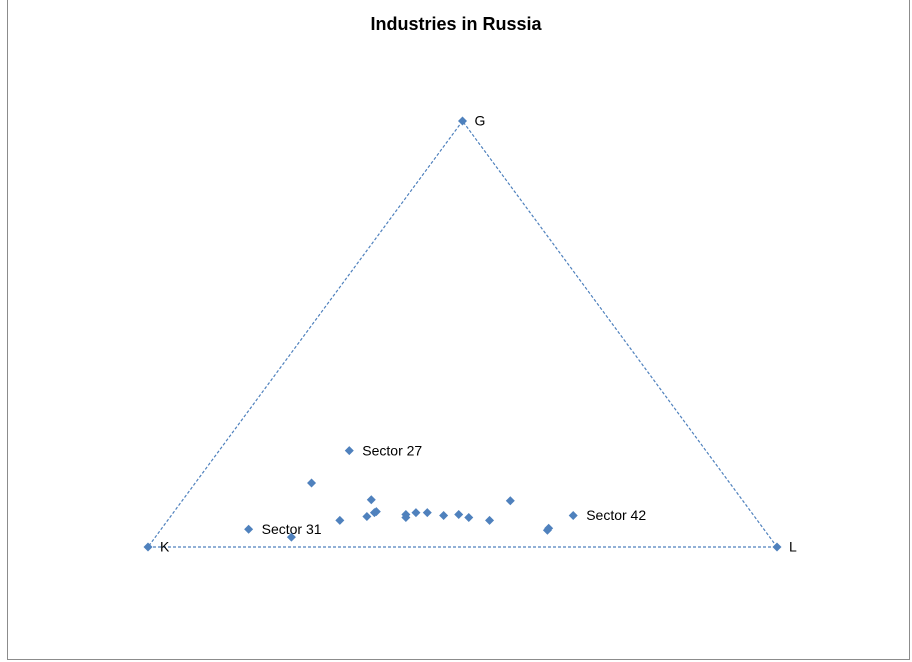 The height and width of the screenshot is (662, 912). What do you see at coordinates (392, 450) in the screenshot?
I see `point-label: Sector 27` at bounding box center [392, 450].